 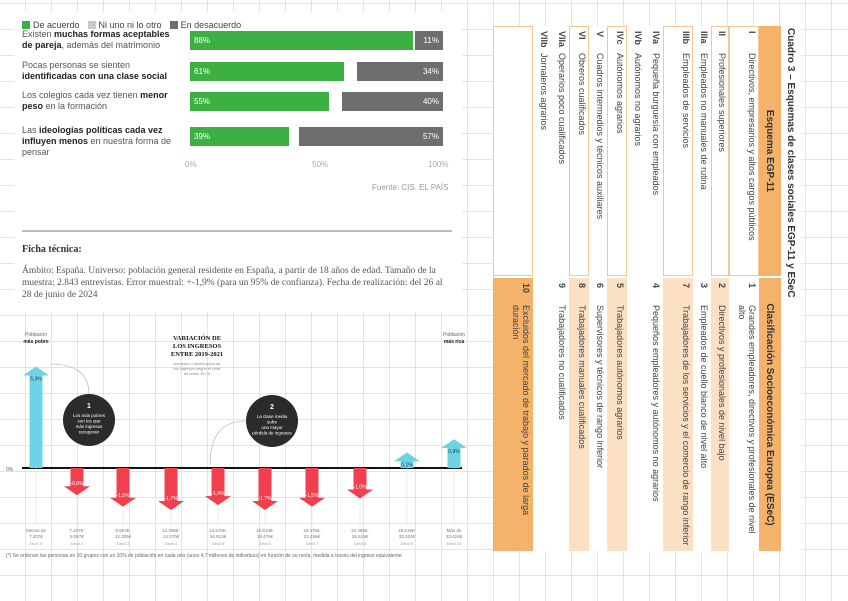 What do you see at coordinates (197, 368) in the screenshot?
I see `chart-subtitle: los ingresos según el nivel` at bounding box center [197, 368].